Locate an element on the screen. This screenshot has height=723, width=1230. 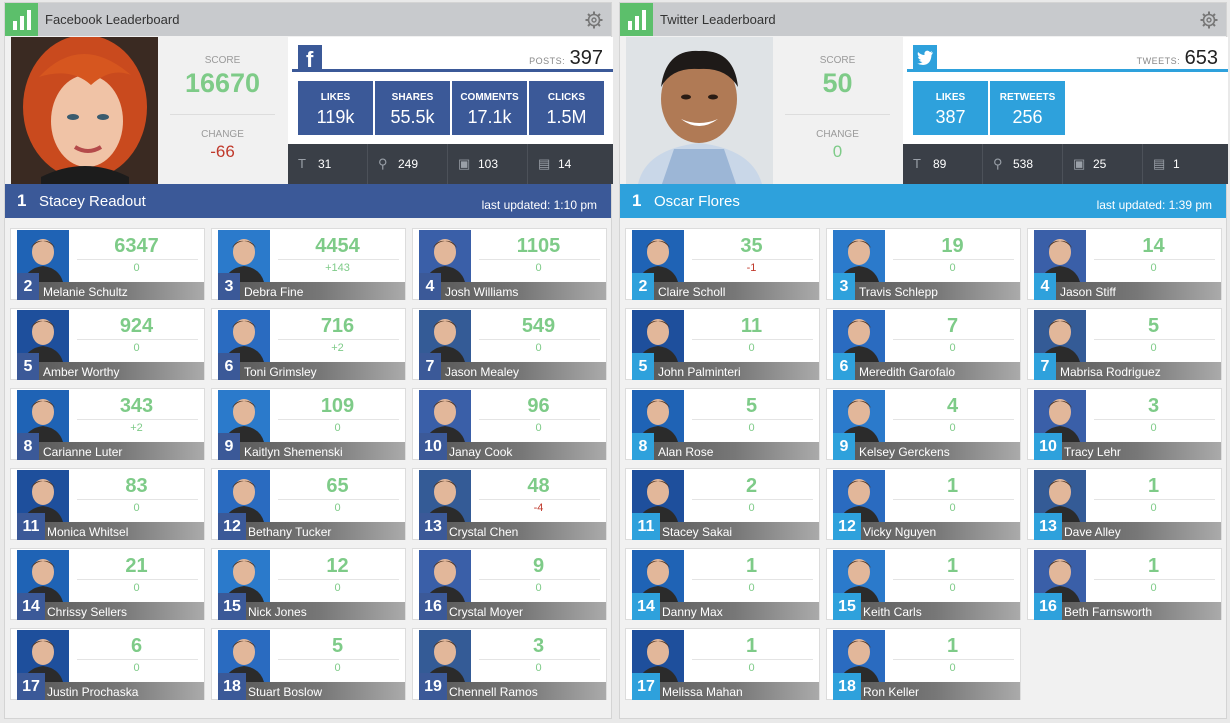
entry-name: Janay Cook is located at coordinates (481, 452).